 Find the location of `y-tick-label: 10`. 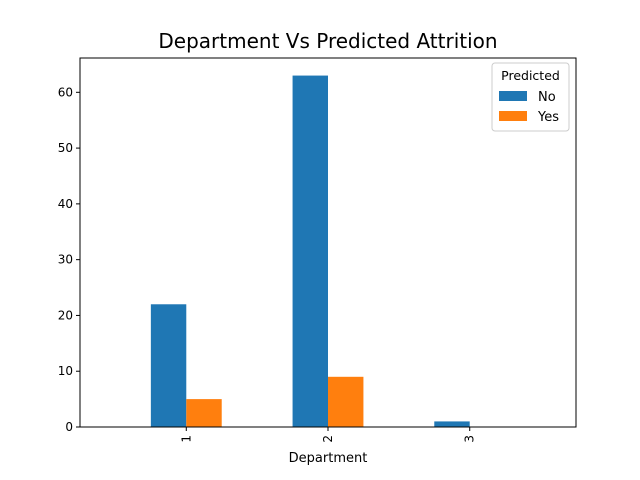

y-tick-label: 10 is located at coordinates (65, 371).